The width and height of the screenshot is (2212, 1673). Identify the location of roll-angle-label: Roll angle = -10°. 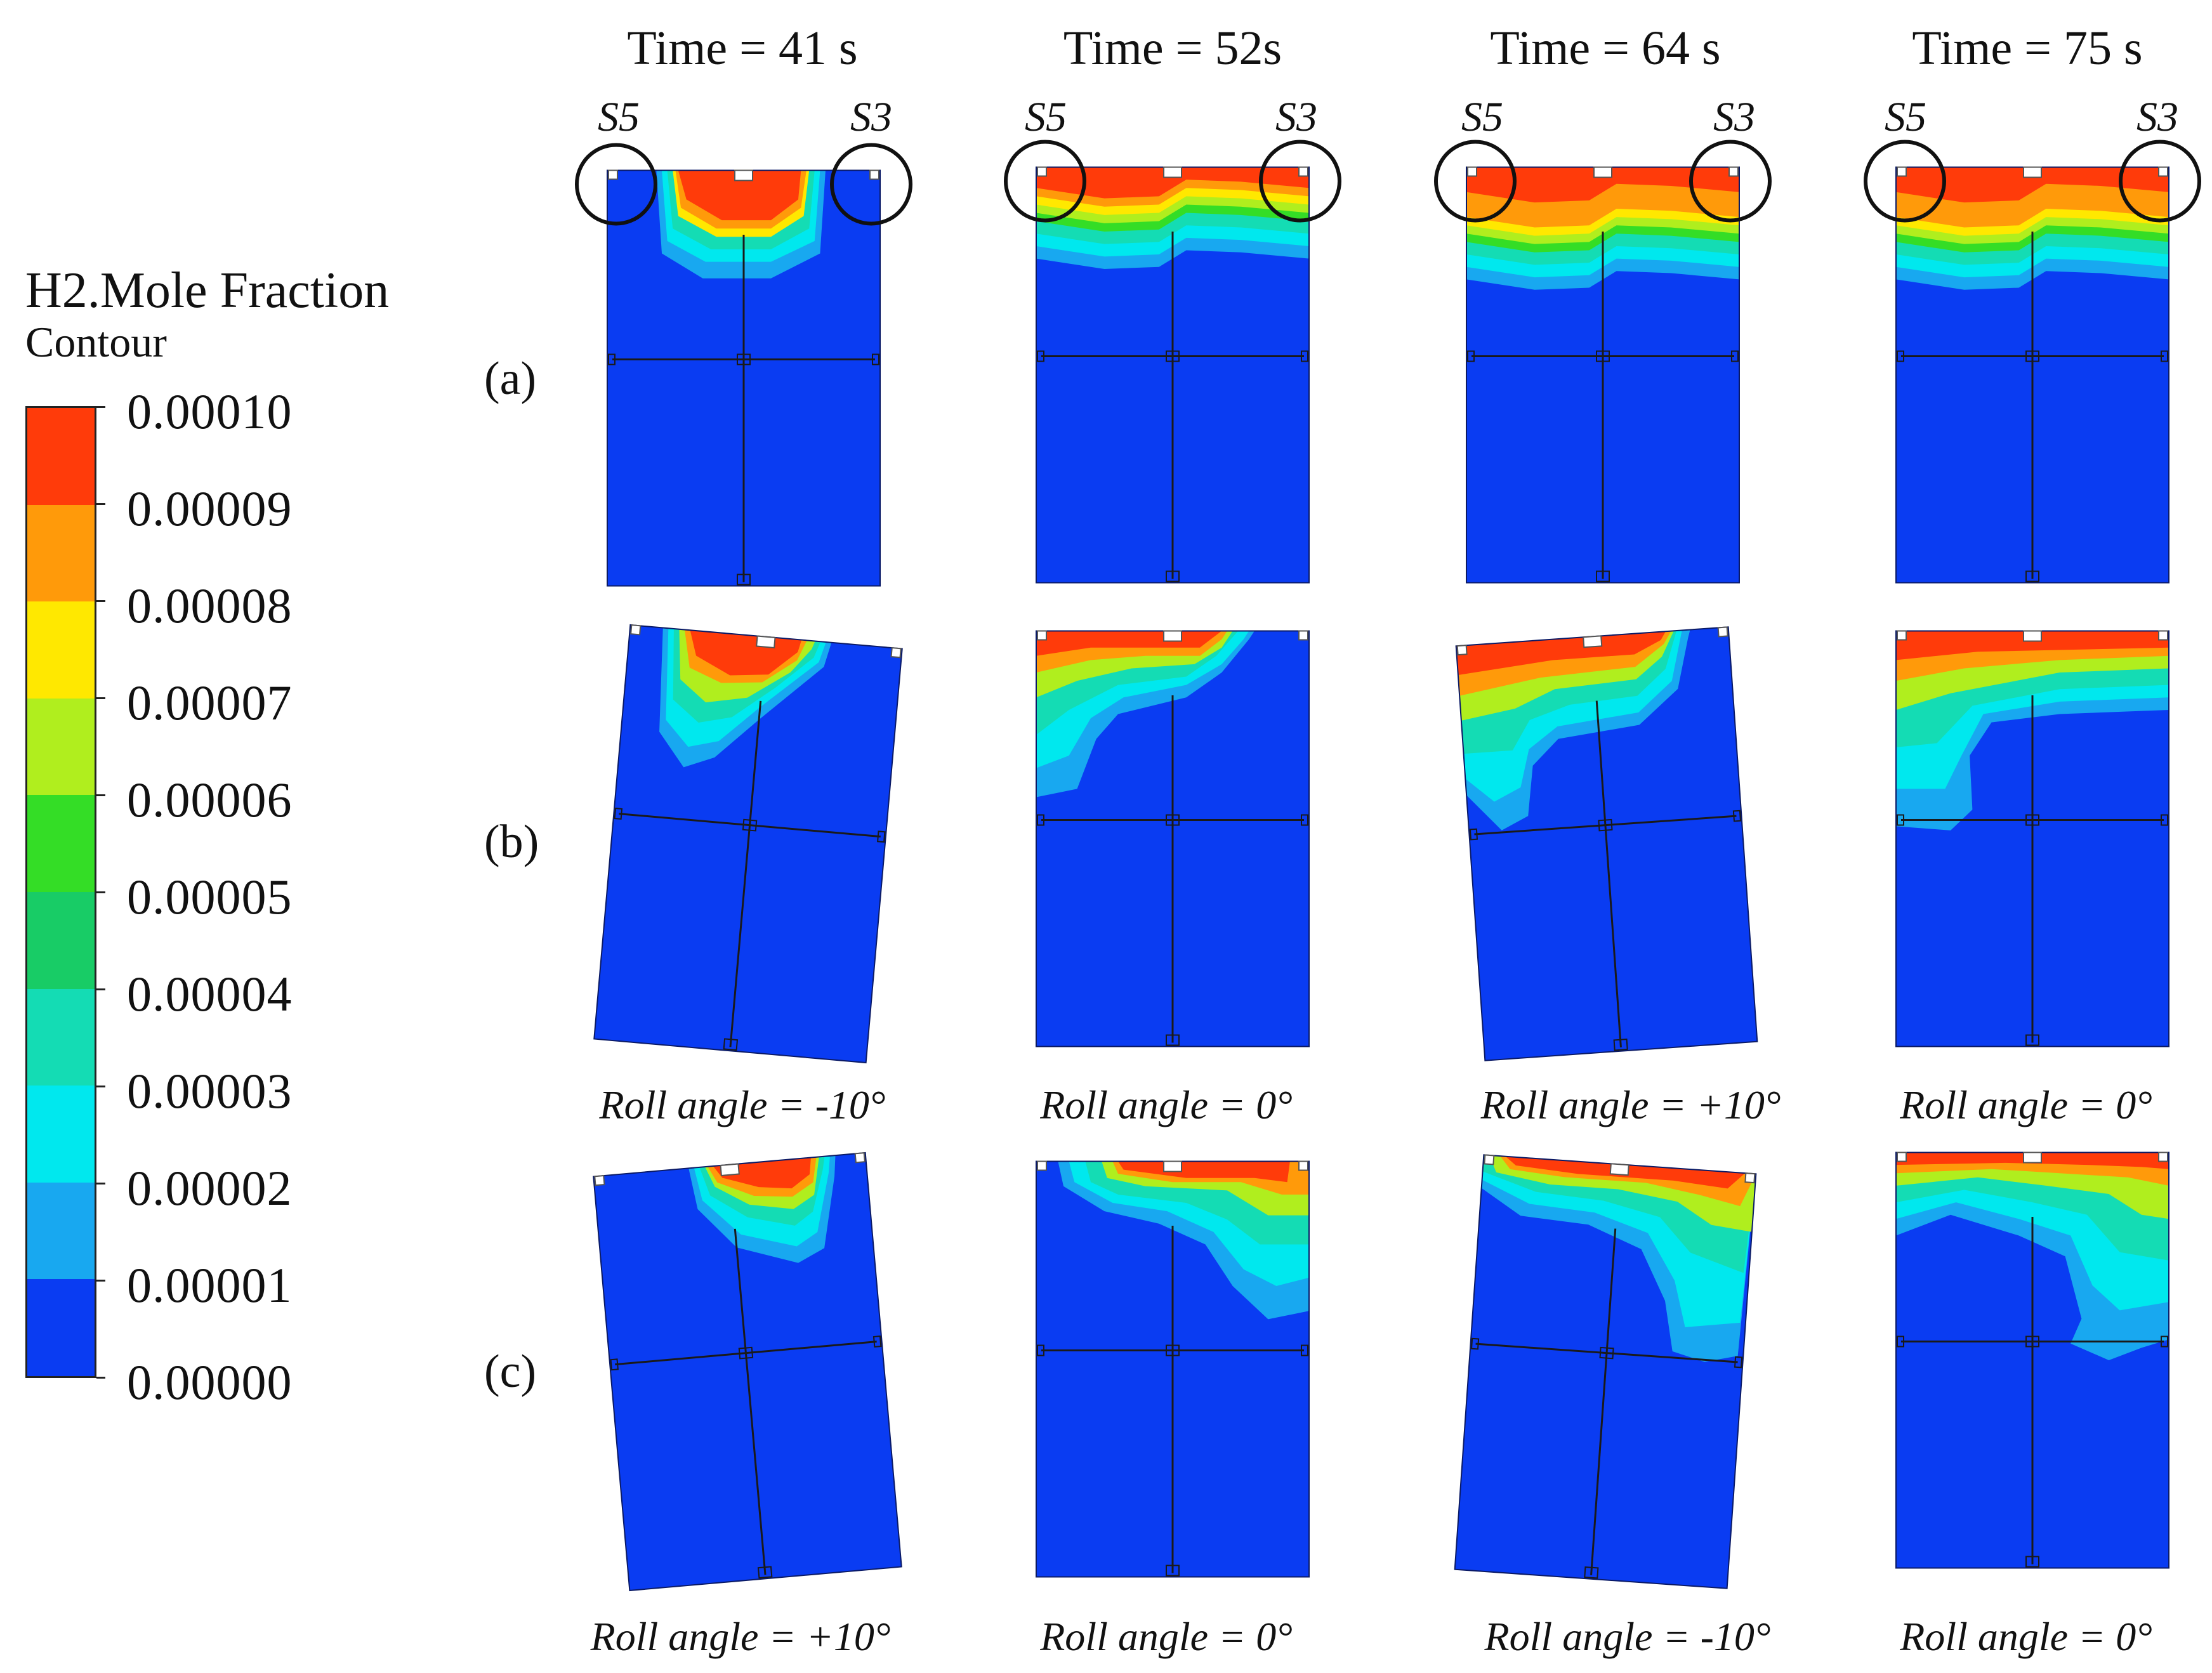
(1627, 1637).